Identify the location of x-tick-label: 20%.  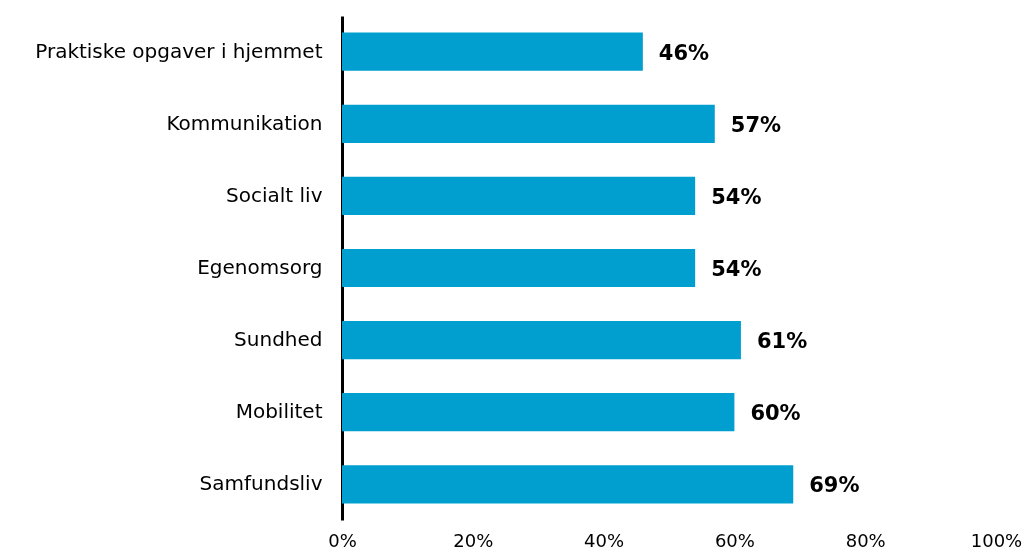
(473, 539).